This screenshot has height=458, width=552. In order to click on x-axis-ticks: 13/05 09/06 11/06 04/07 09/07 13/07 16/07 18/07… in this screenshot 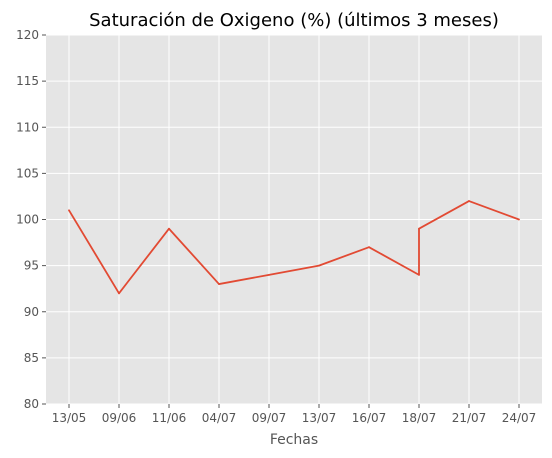, I will do `click(294, 414)`.